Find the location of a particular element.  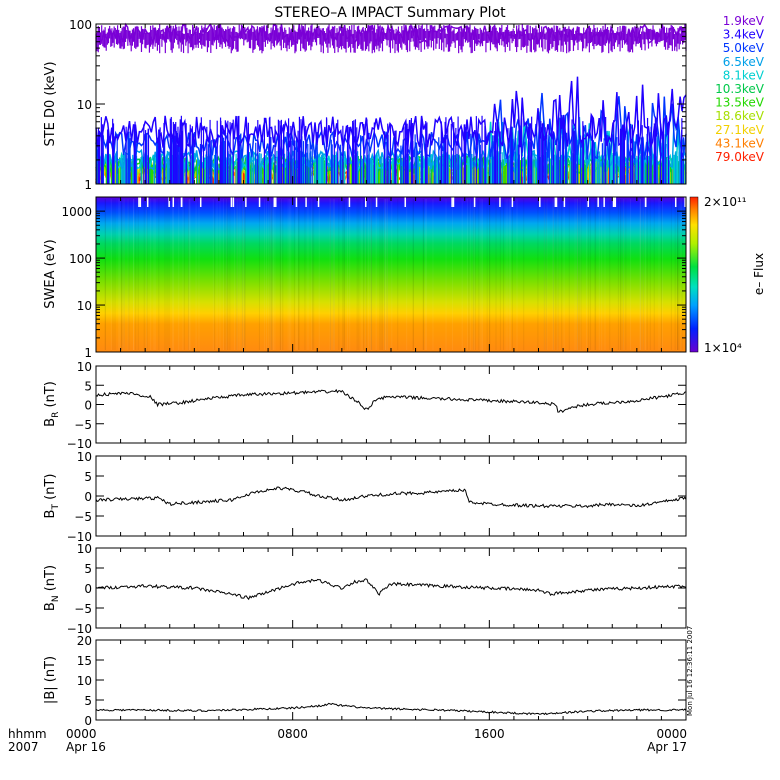

br-ylabel-unit: (nT) is located at coordinates (50, 396).